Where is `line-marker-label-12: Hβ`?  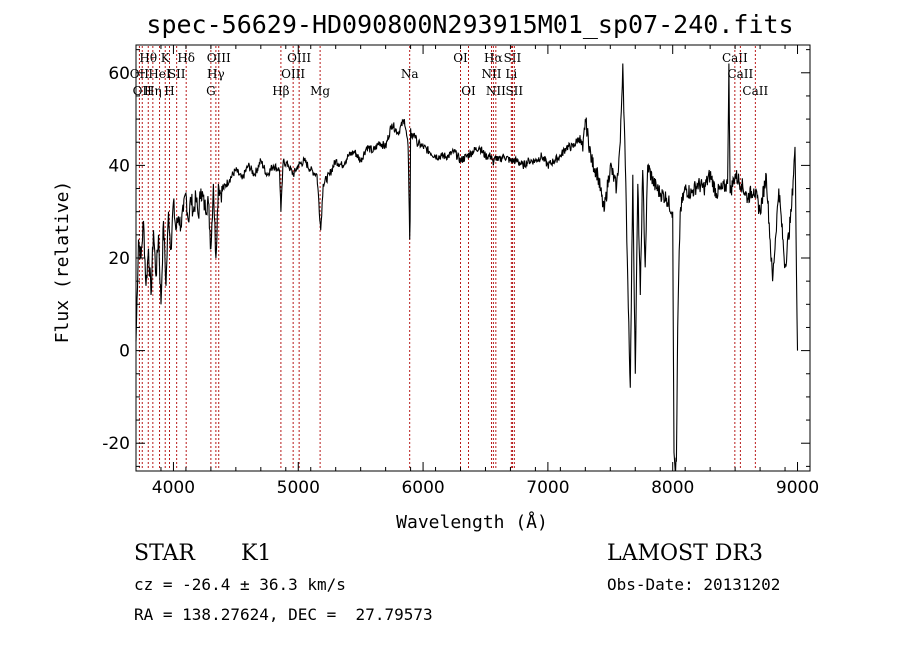 line-marker-label-12: Hβ is located at coordinates (280, 91).